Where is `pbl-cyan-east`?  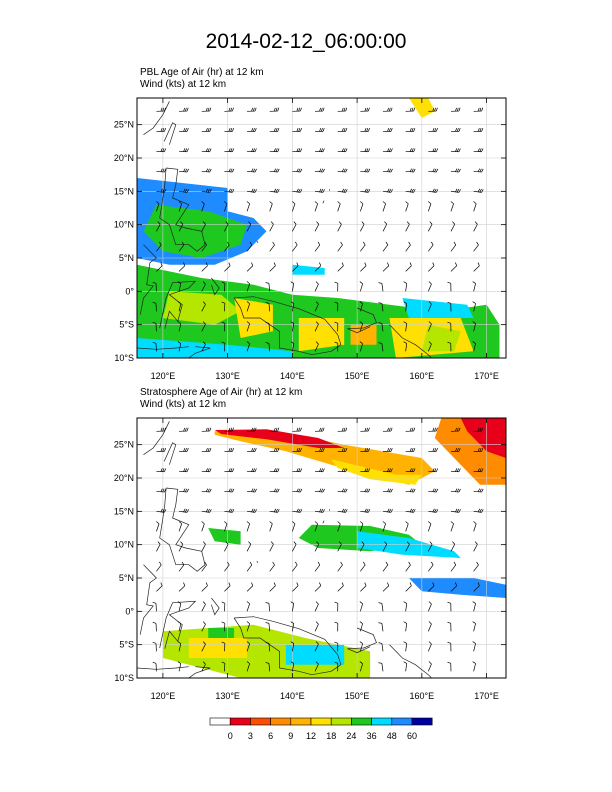 pbl-cyan-east is located at coordinates (438, 308).